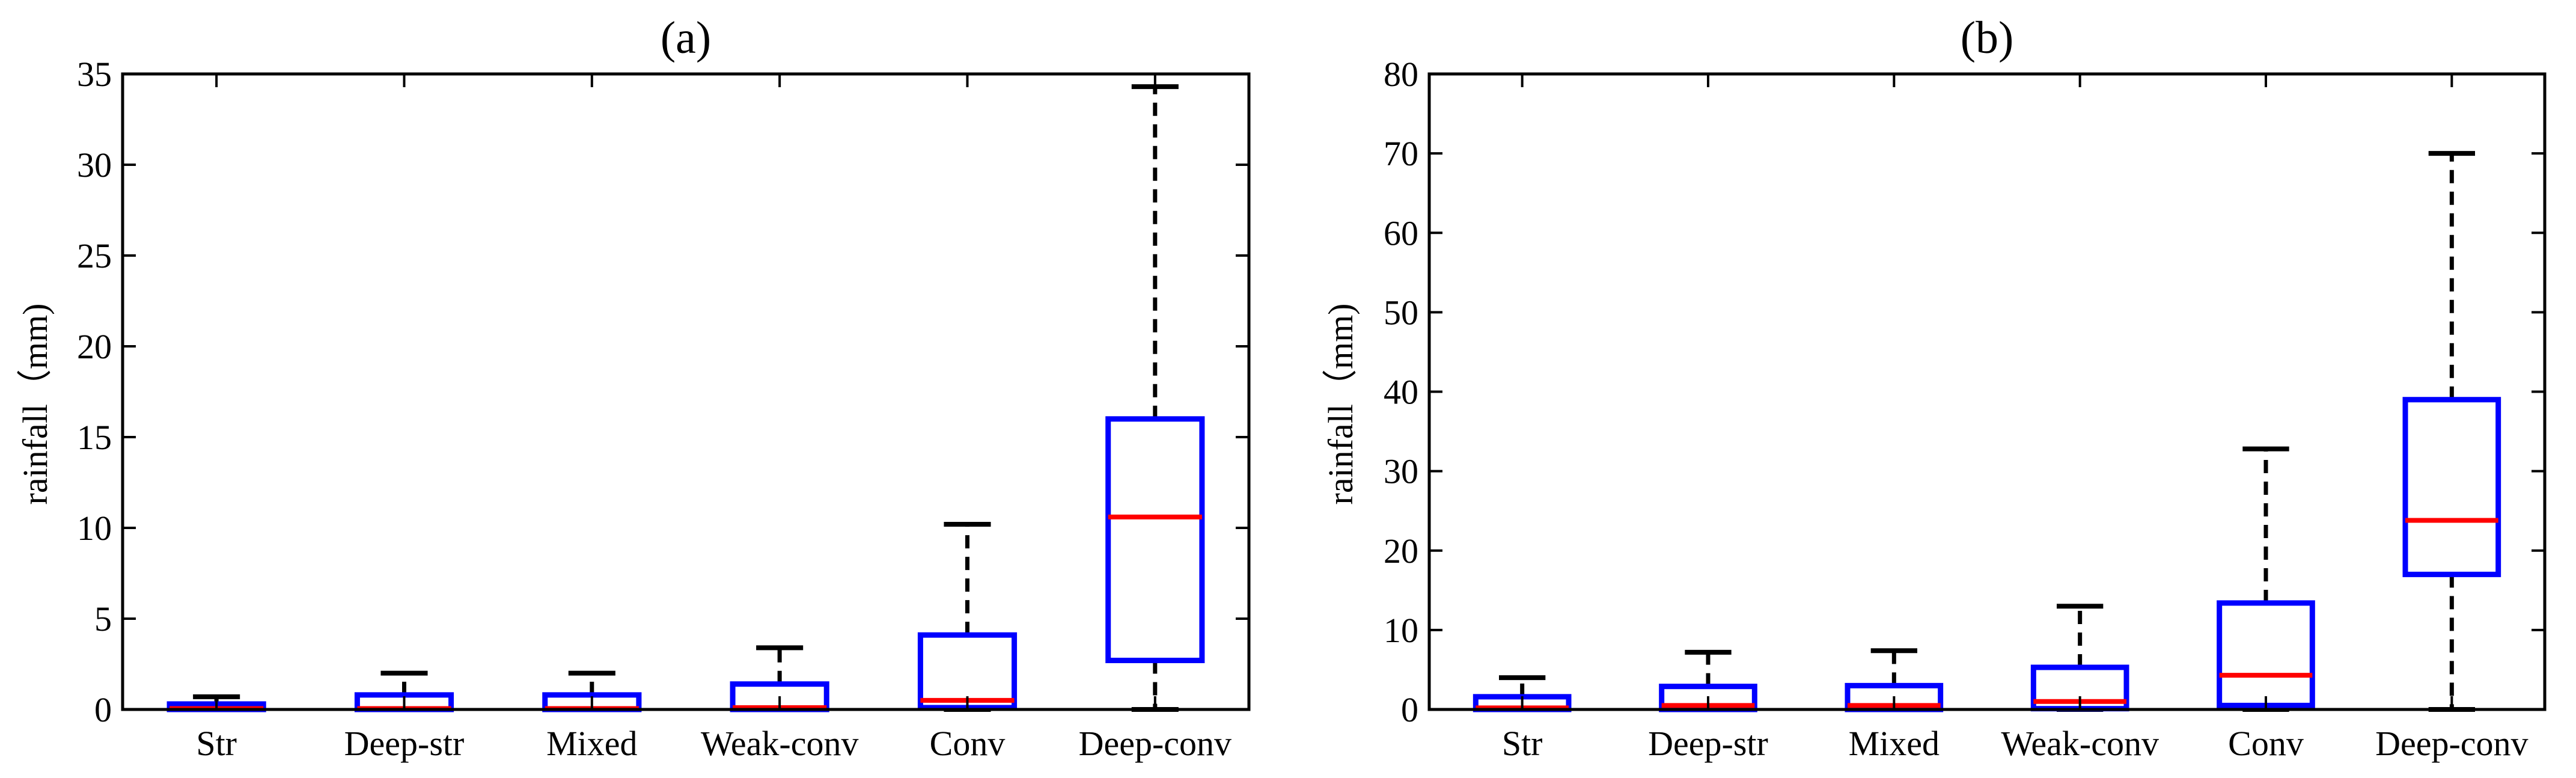  I want to click on y-tick-label: 25, so click(94, 255).